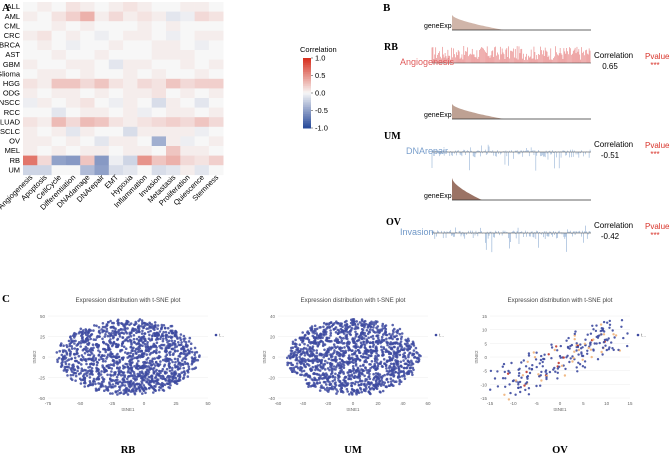  Describe the element at coordinates (11, 93) in the screenshot. I see `heatmap-row-label: ODG` at that location.